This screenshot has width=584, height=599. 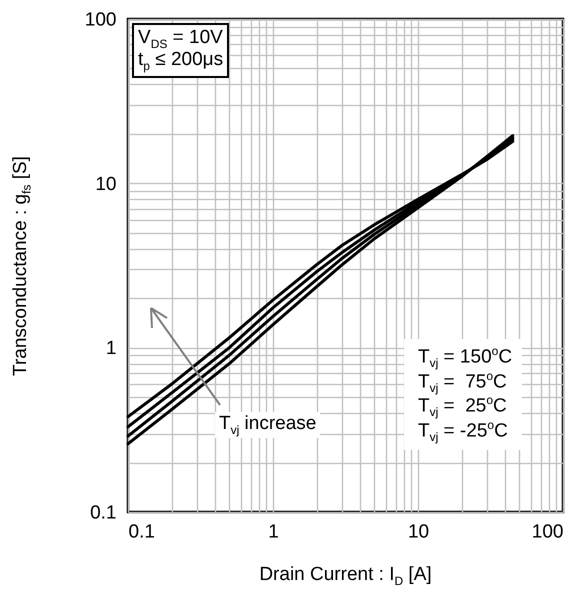 I want to click on annotation: T$_{vj}$ = 150$^{o}$C, so click(x=465, y=357).